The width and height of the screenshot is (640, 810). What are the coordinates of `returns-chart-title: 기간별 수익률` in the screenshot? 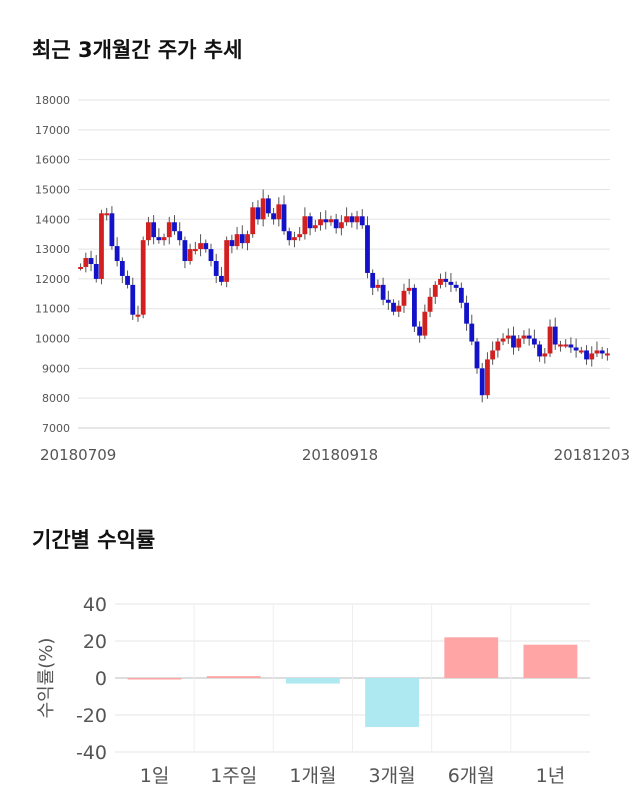 It's located at (94, 540).